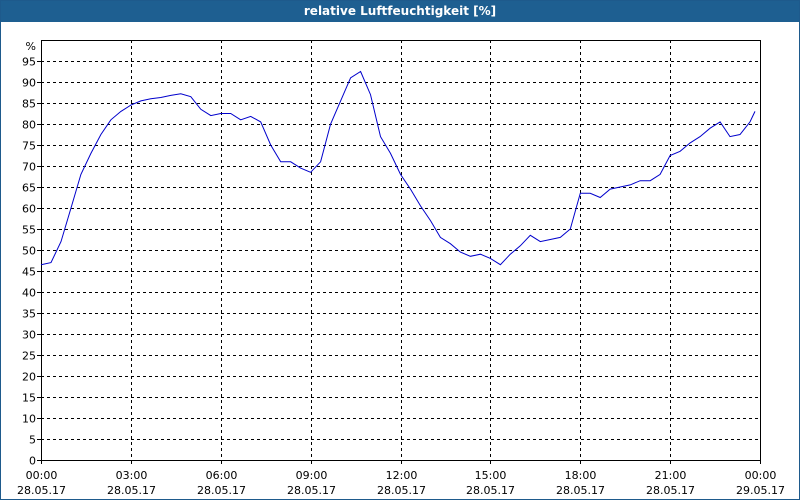  I want to click on y-tick-label: 90, so click(29, 83).